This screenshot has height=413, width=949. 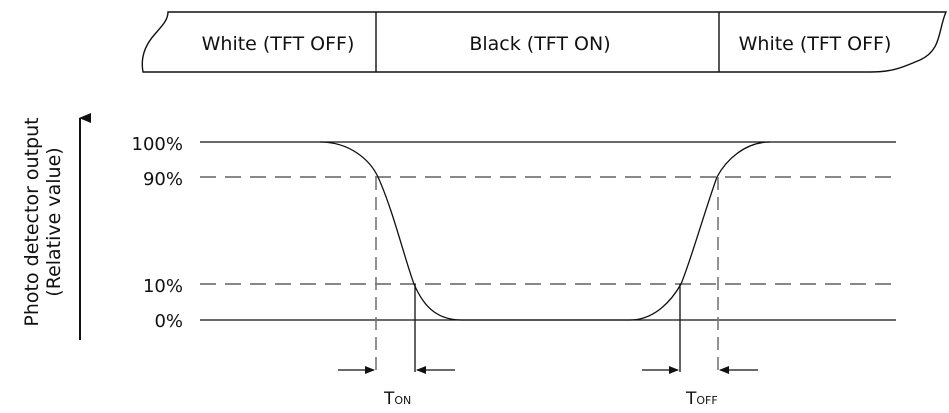 What do you see at coordinates (163, 179) in the screenshot?
I see `level-label-90: 90%` at bounding box center [163, 179].